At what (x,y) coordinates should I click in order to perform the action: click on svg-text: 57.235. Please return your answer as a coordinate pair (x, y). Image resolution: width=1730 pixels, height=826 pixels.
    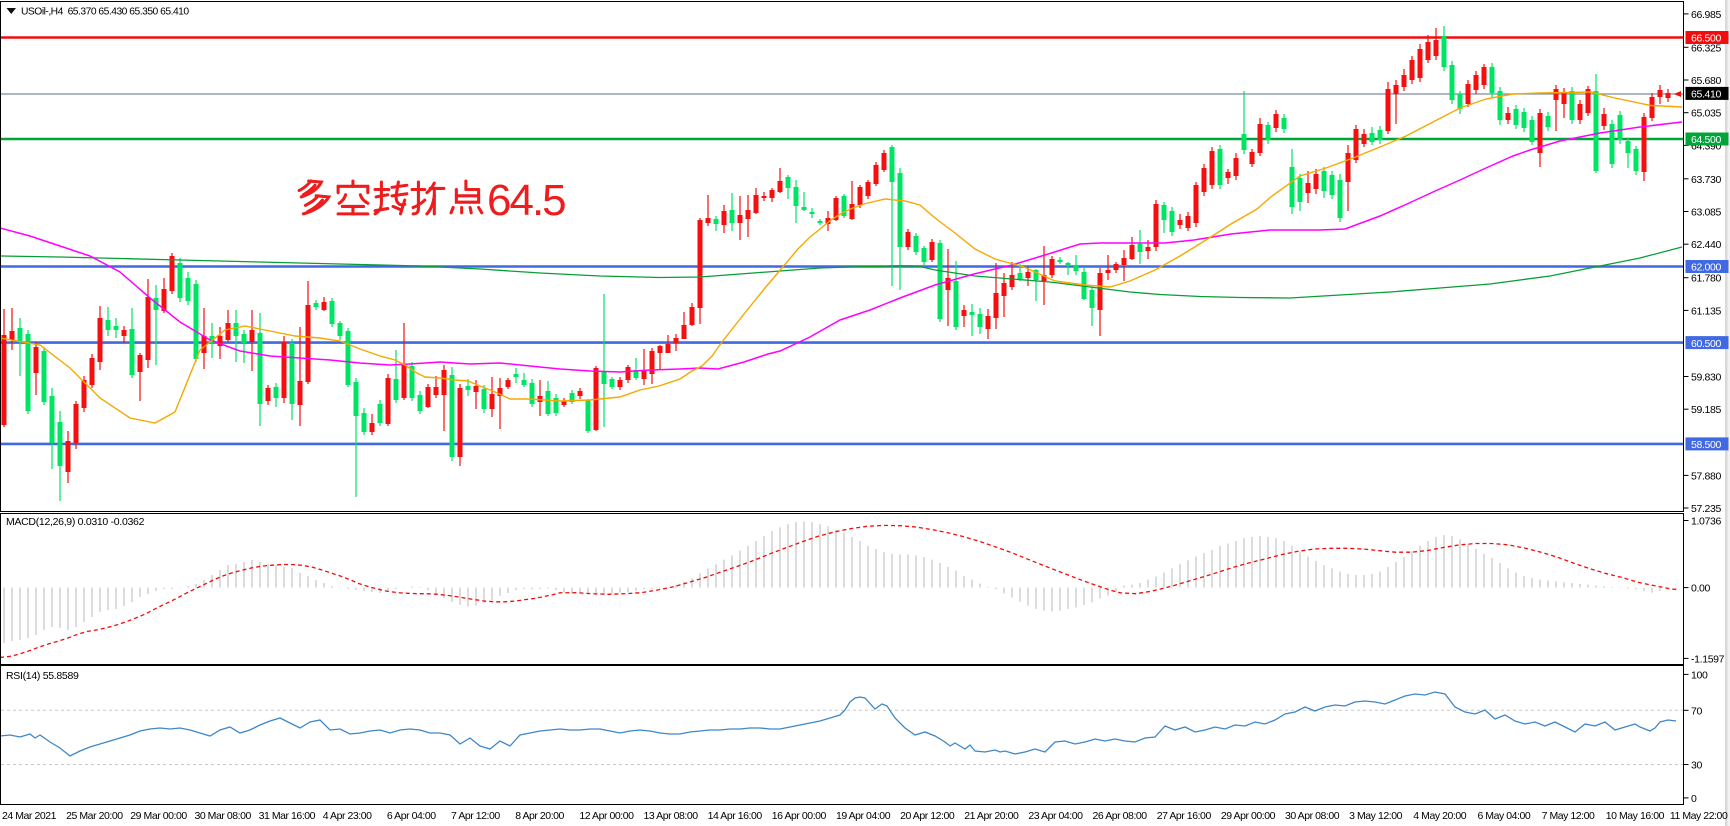
    Looking at the image, I should click on (1706, 509).